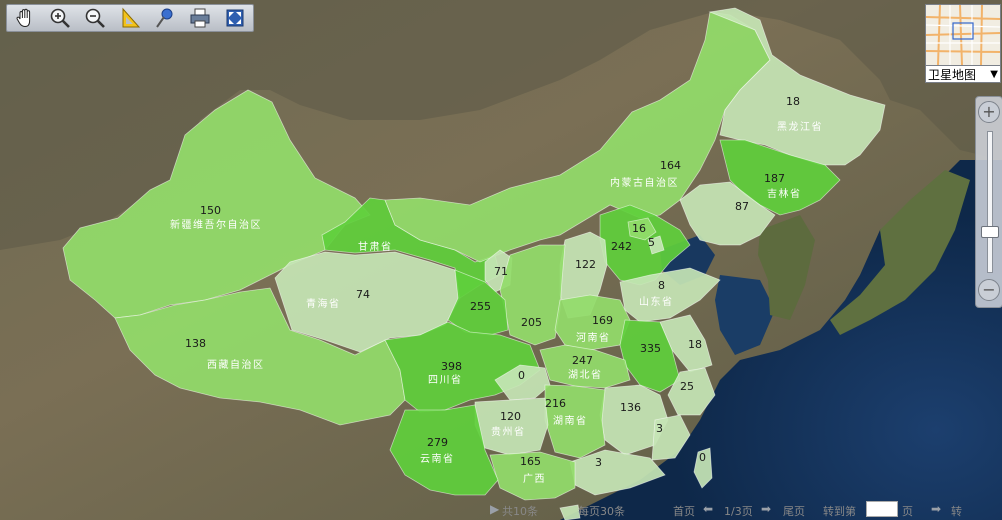  What do you see at coordinates (630, 407) in the screenshot?
I see `value-label-jiangxi: 136` at bounding box center [630, 407].